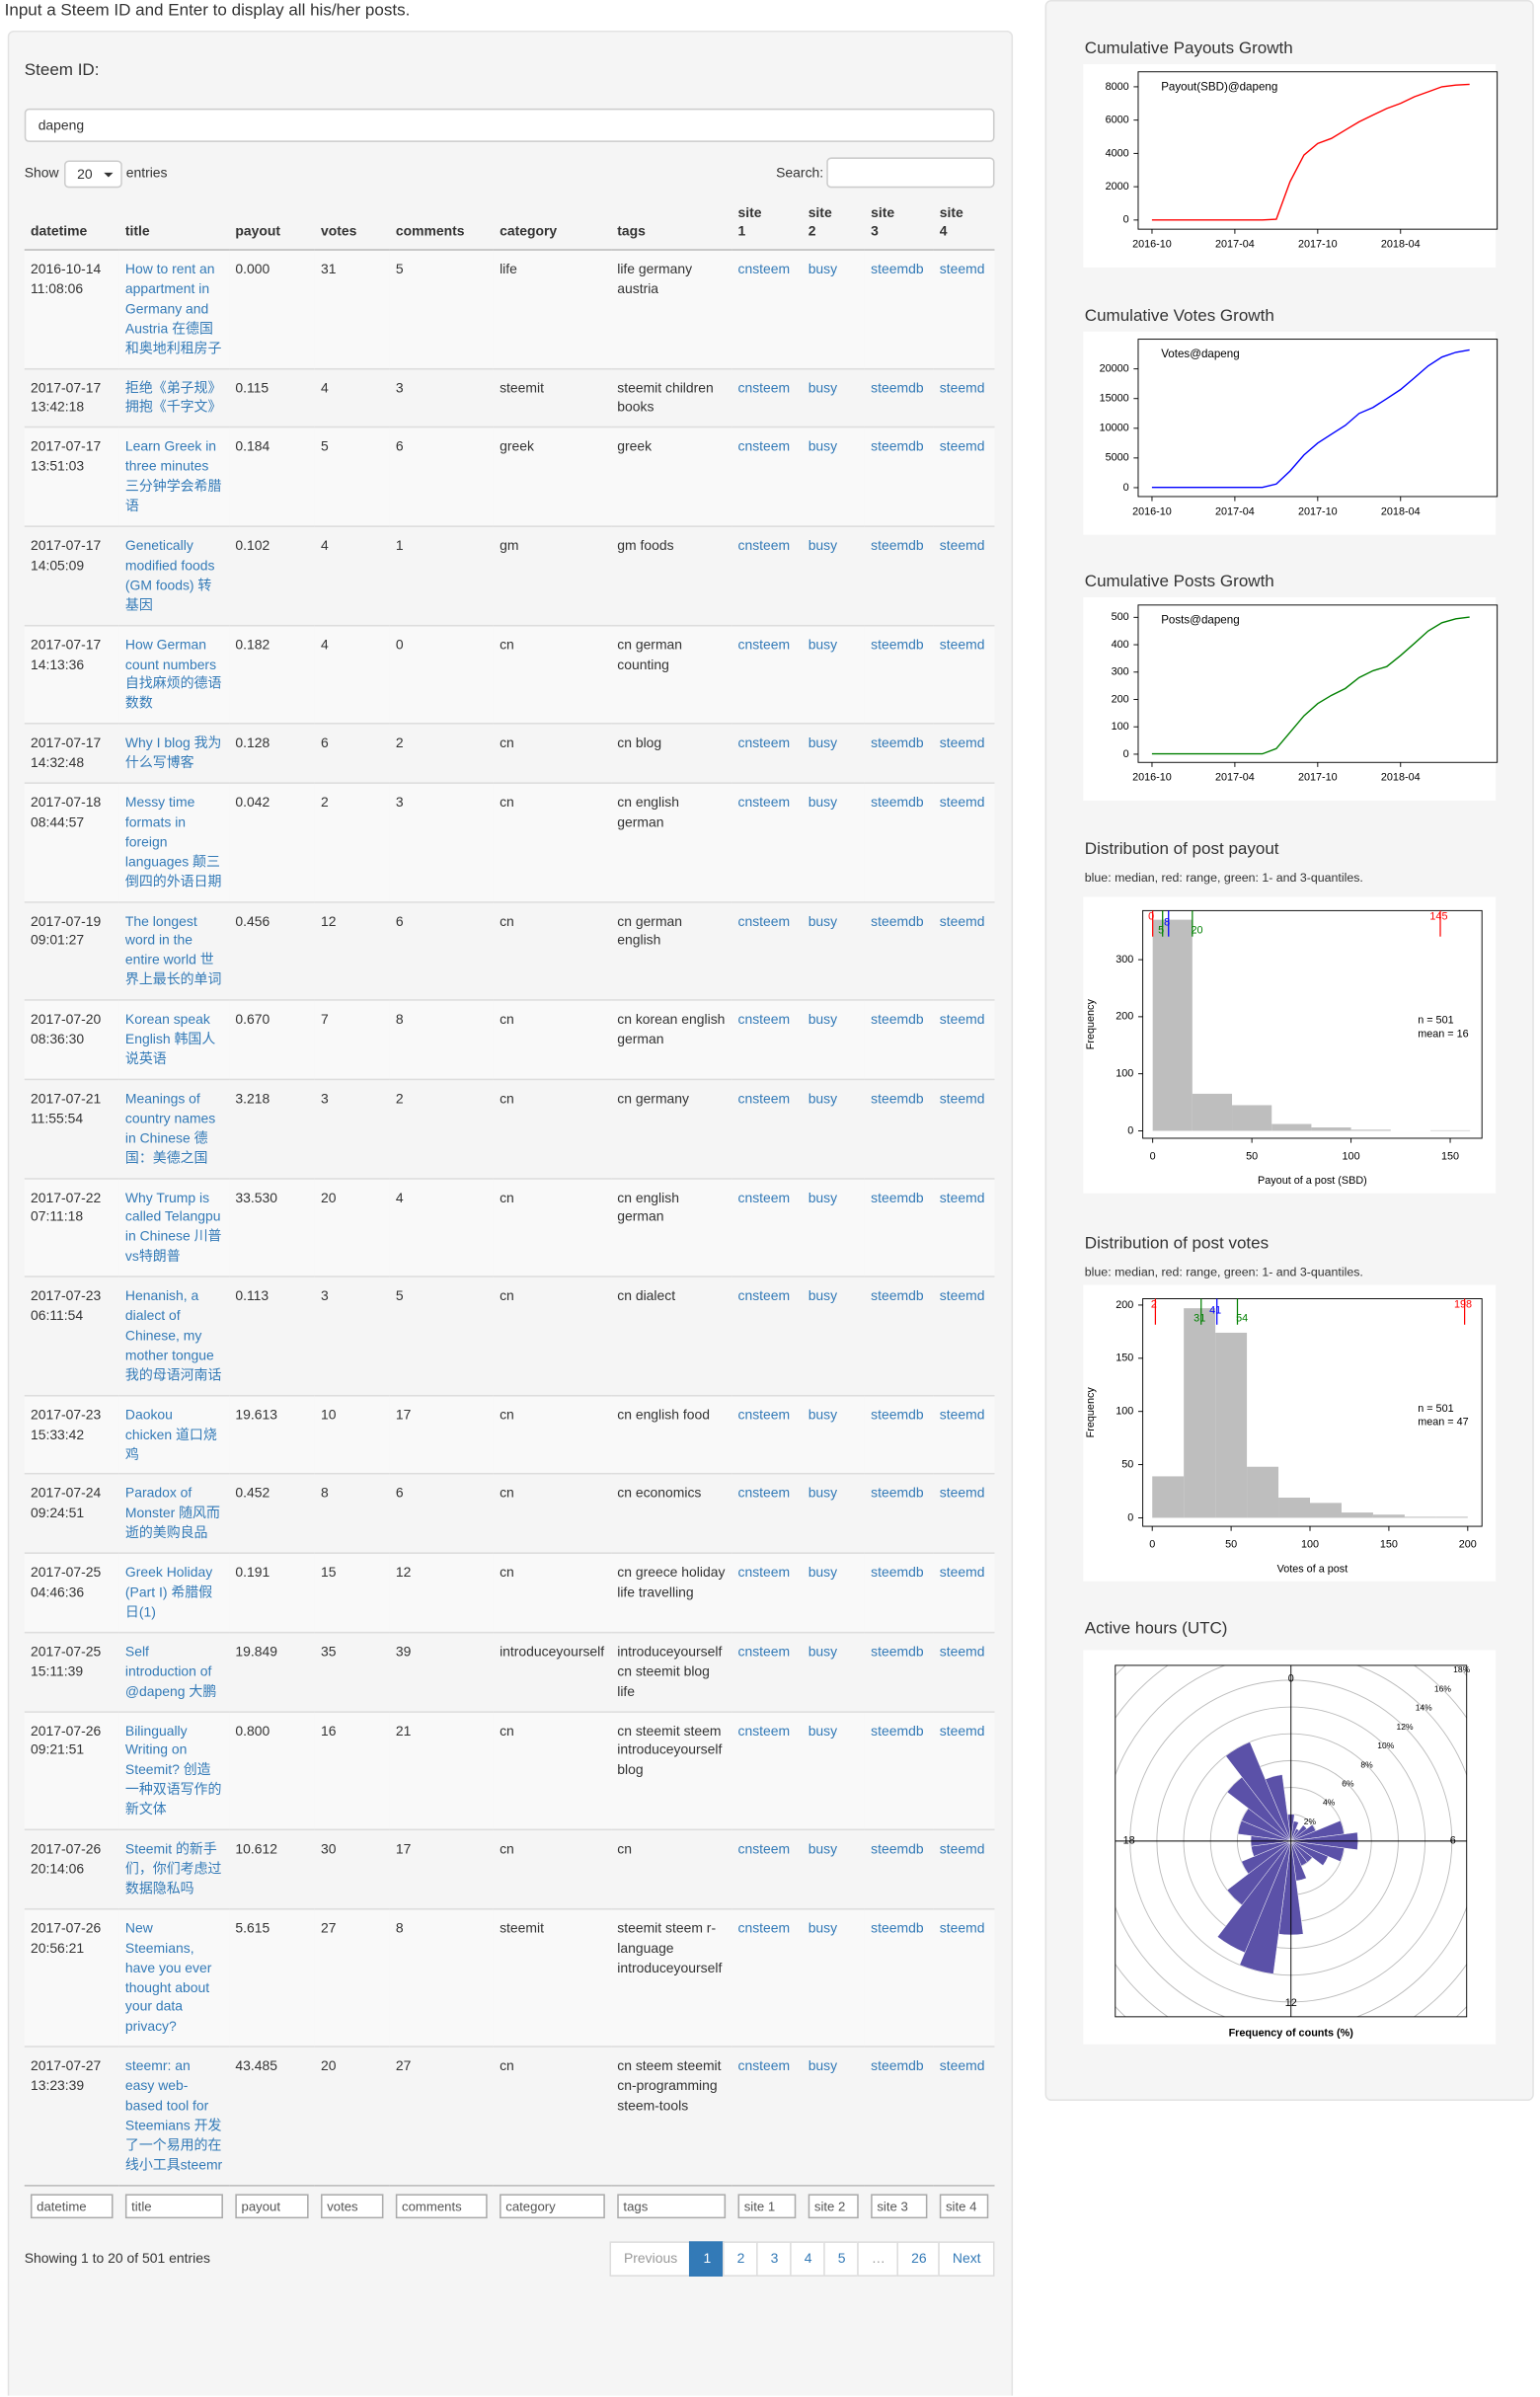 This screenshot has height=2397, width=1540. Describe the element at coordinates (272, 2205) in the screenshot. I see `column-filter: payout` at that location.